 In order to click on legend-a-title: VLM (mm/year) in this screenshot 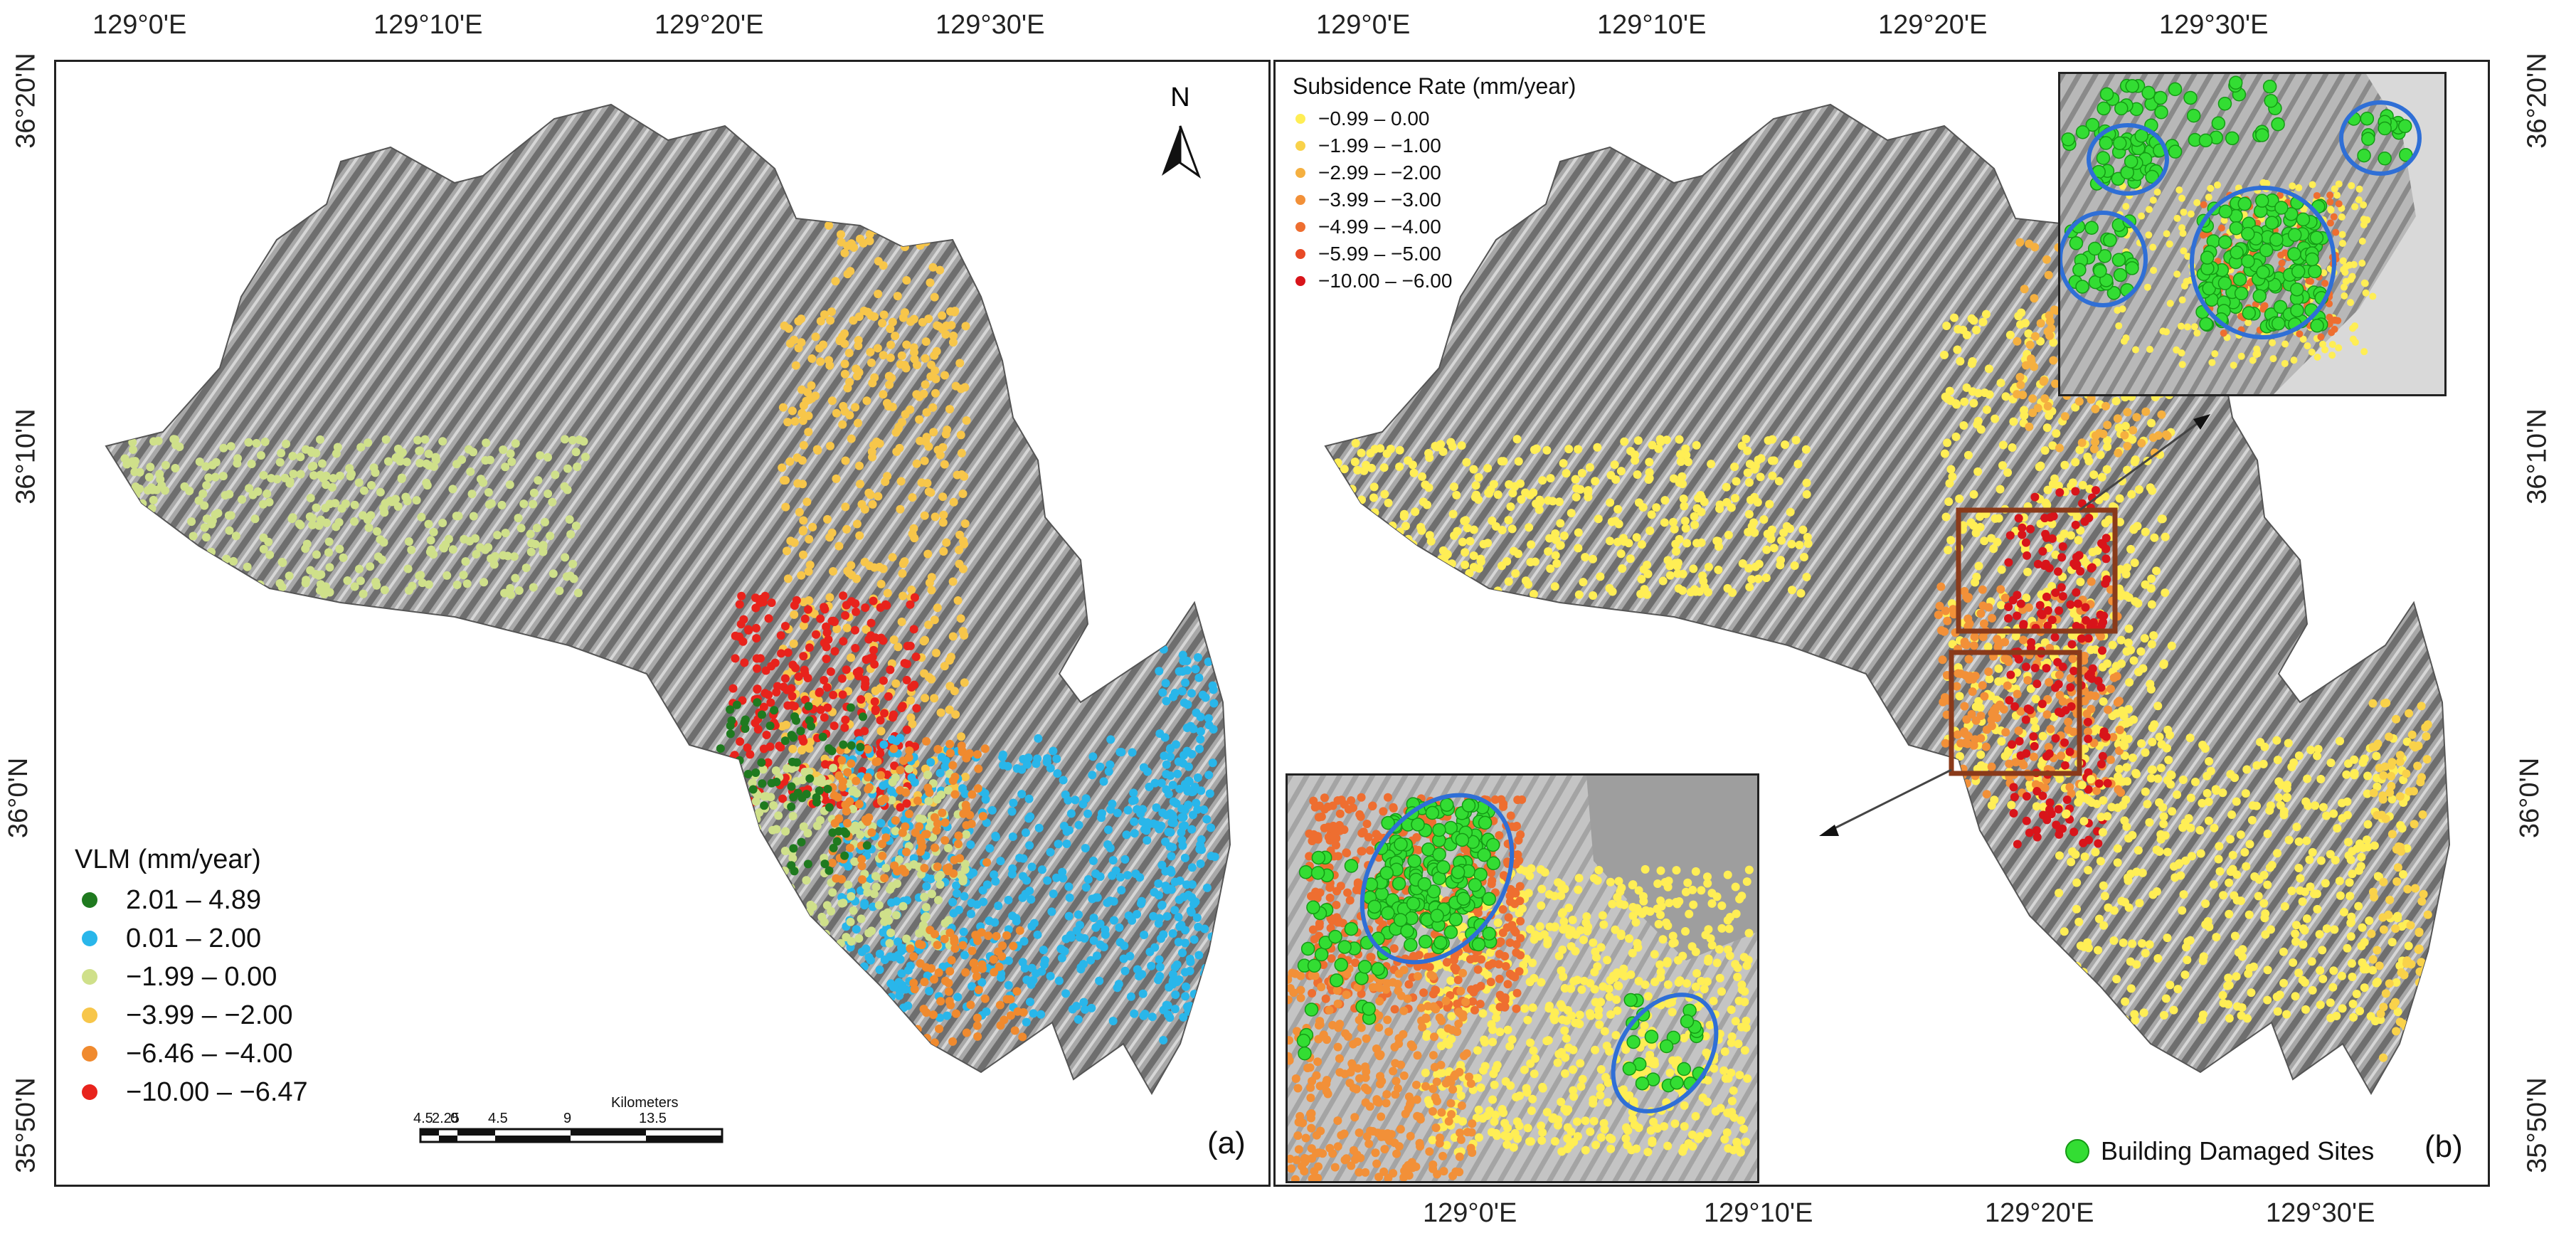, I will do `click(168, 860)`.